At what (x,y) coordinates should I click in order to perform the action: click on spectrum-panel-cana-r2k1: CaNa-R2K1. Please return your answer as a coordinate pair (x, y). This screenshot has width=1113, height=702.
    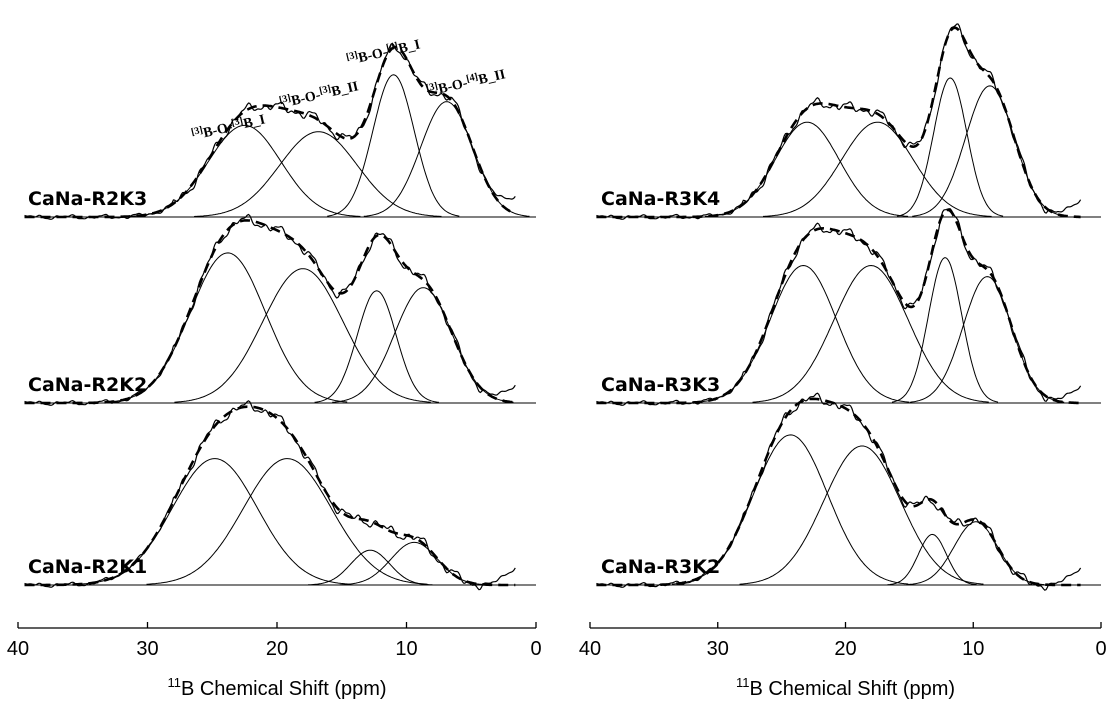
    Looking at the image, I should click on (280, 495).